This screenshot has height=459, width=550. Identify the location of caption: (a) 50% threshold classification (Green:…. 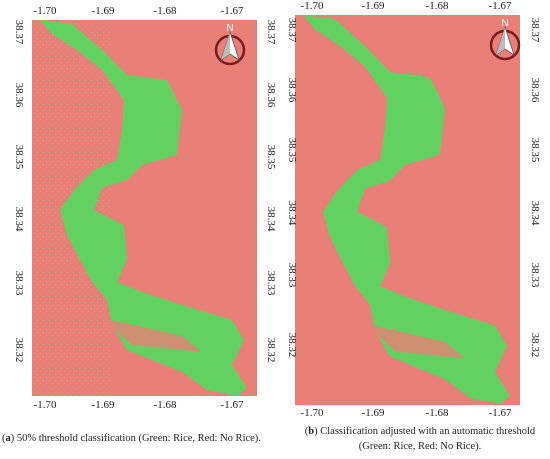
(131, 438).